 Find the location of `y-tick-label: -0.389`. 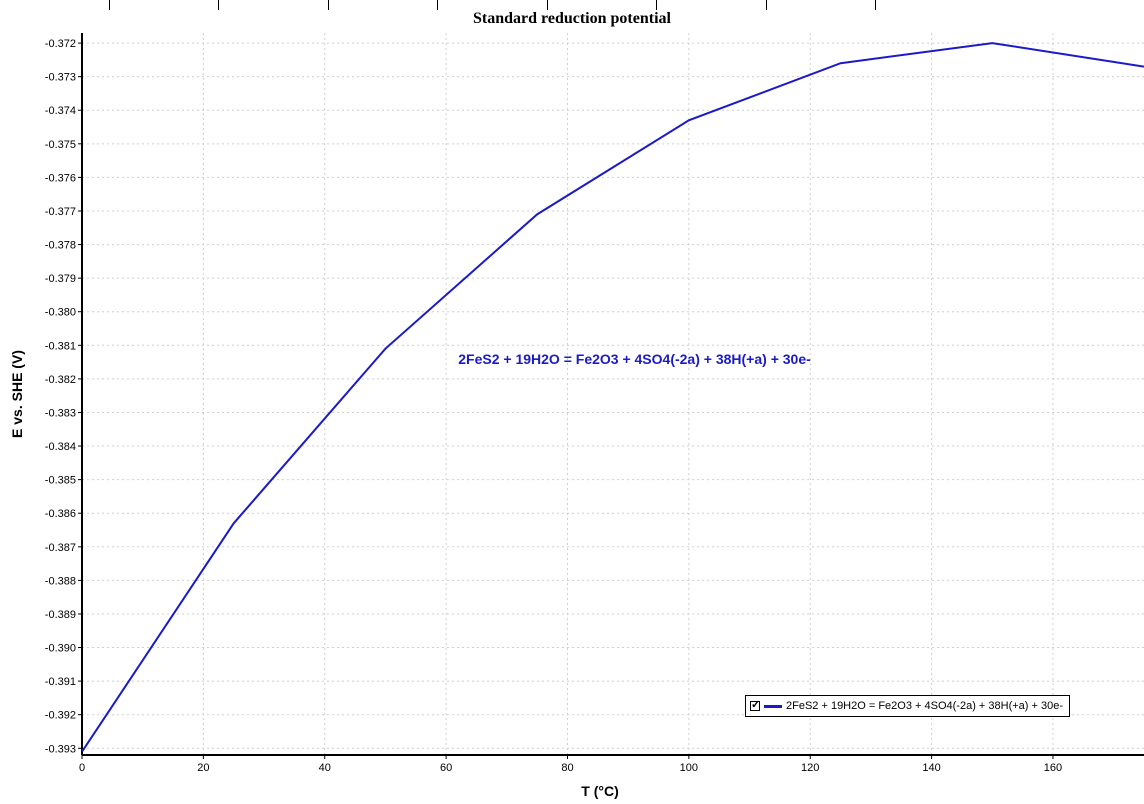

y-tick-label: -0.389 is located at coordinates (60, 615).